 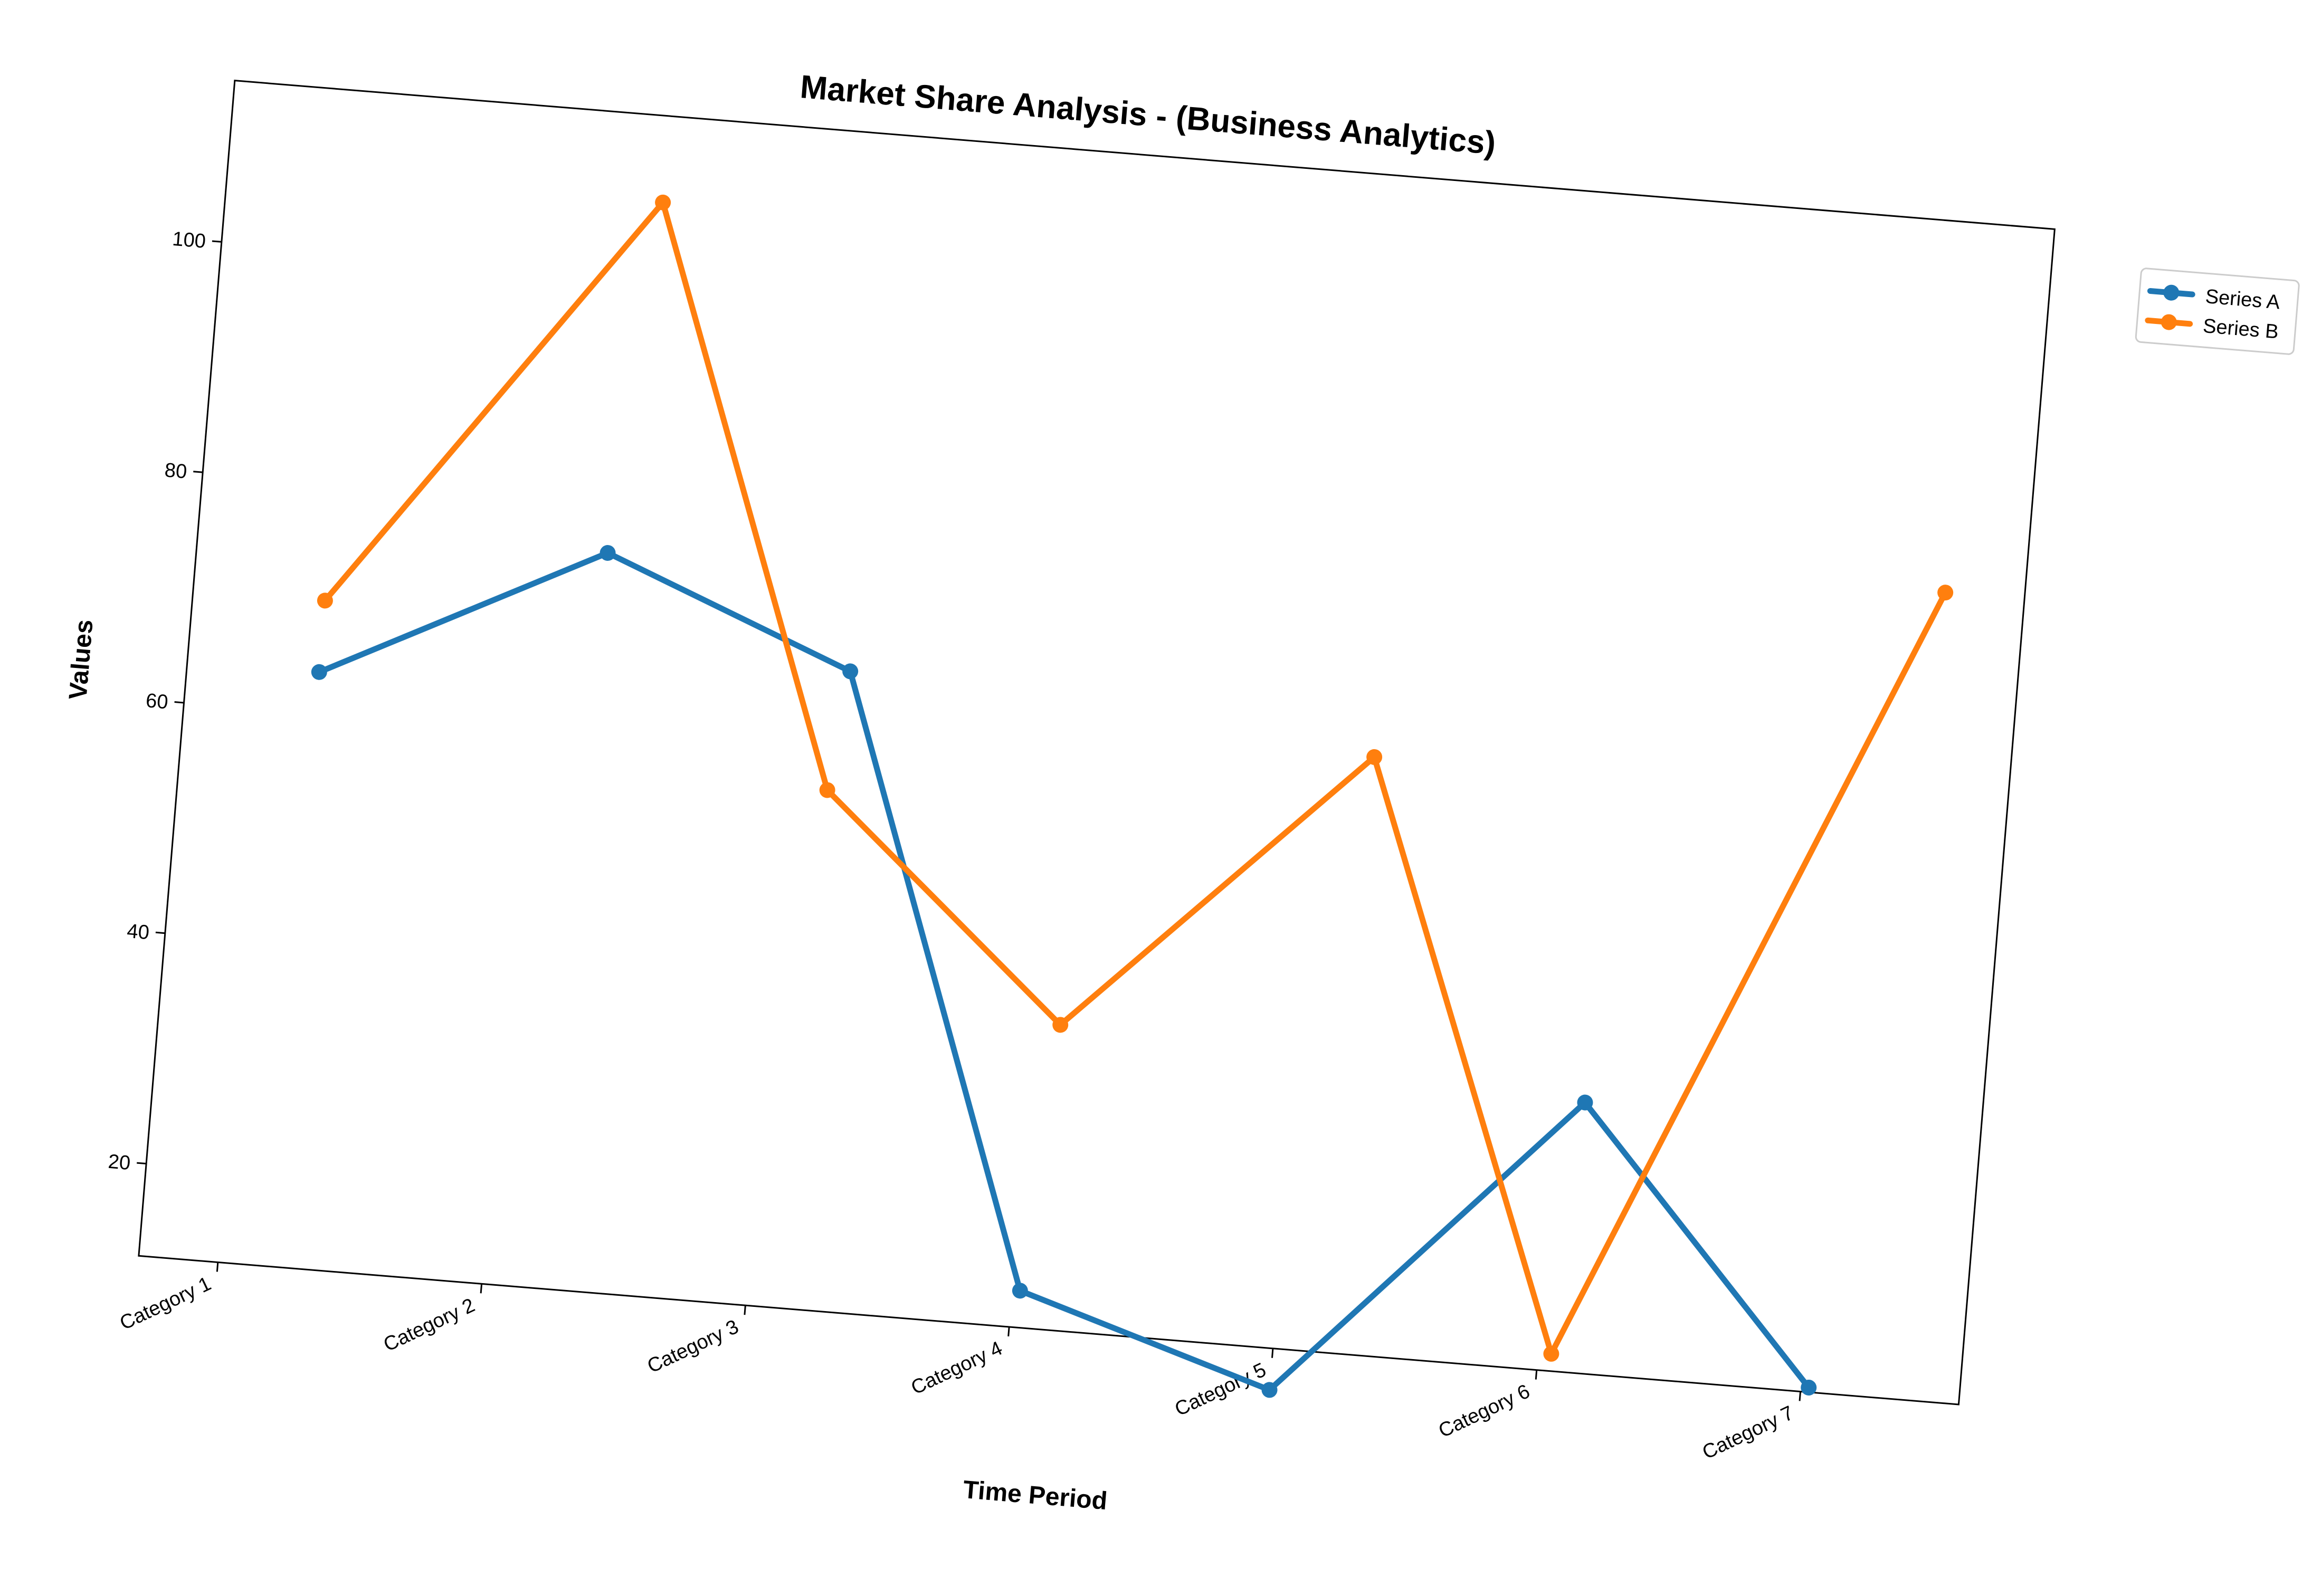 What do you see at coordinates (176, 471) in the screenshot?
I see `y-tick-label: 80` at bounding box center [176, 471].